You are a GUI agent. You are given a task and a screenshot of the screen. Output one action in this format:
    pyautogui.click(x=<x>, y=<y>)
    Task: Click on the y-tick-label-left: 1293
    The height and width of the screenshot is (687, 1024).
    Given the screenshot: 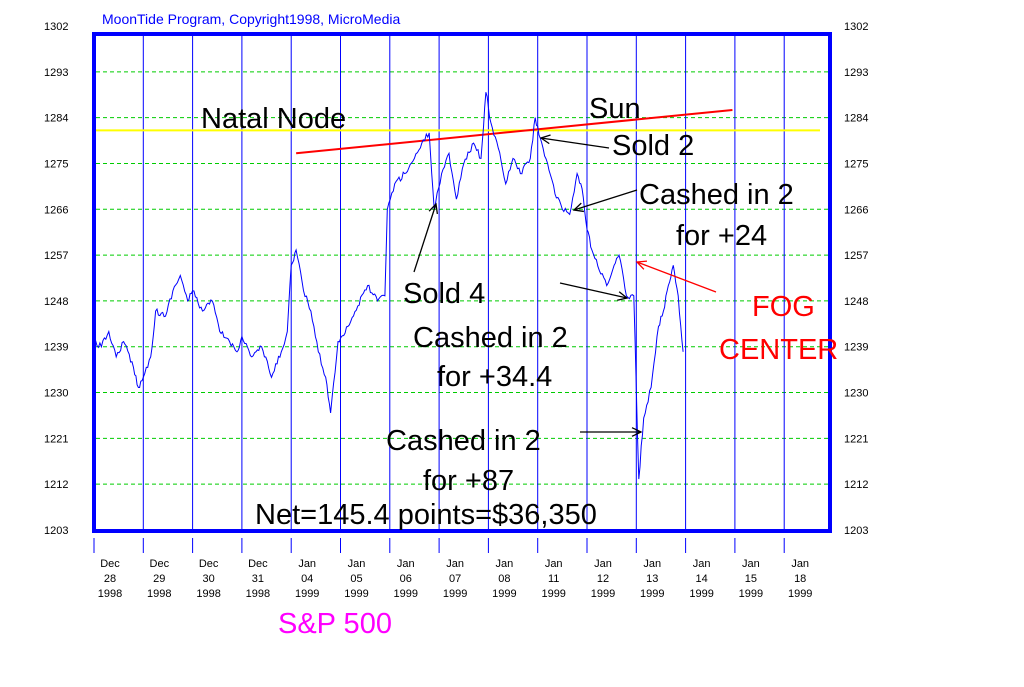 What is the action you would take?
    pyautogui.click(x=56, y=73)
    